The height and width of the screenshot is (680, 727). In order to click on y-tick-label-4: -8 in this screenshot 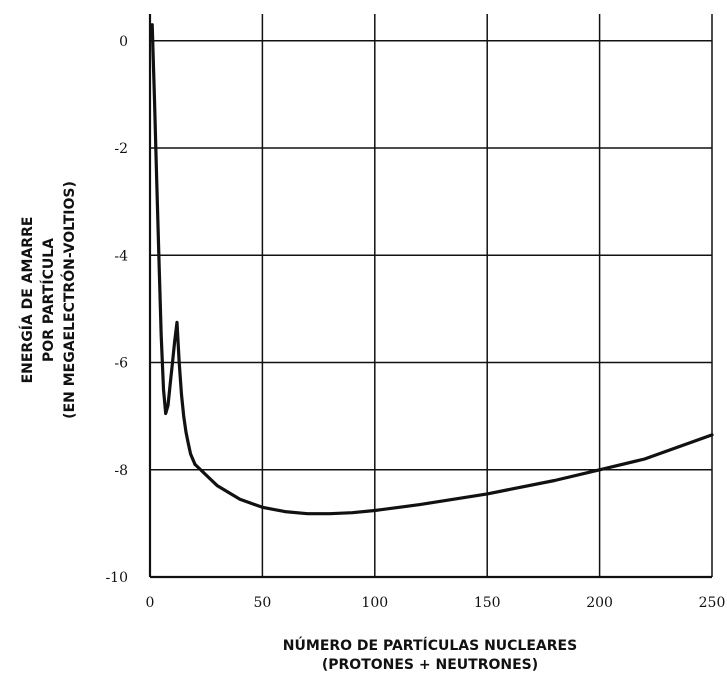, I will do `click(121, 471)`.